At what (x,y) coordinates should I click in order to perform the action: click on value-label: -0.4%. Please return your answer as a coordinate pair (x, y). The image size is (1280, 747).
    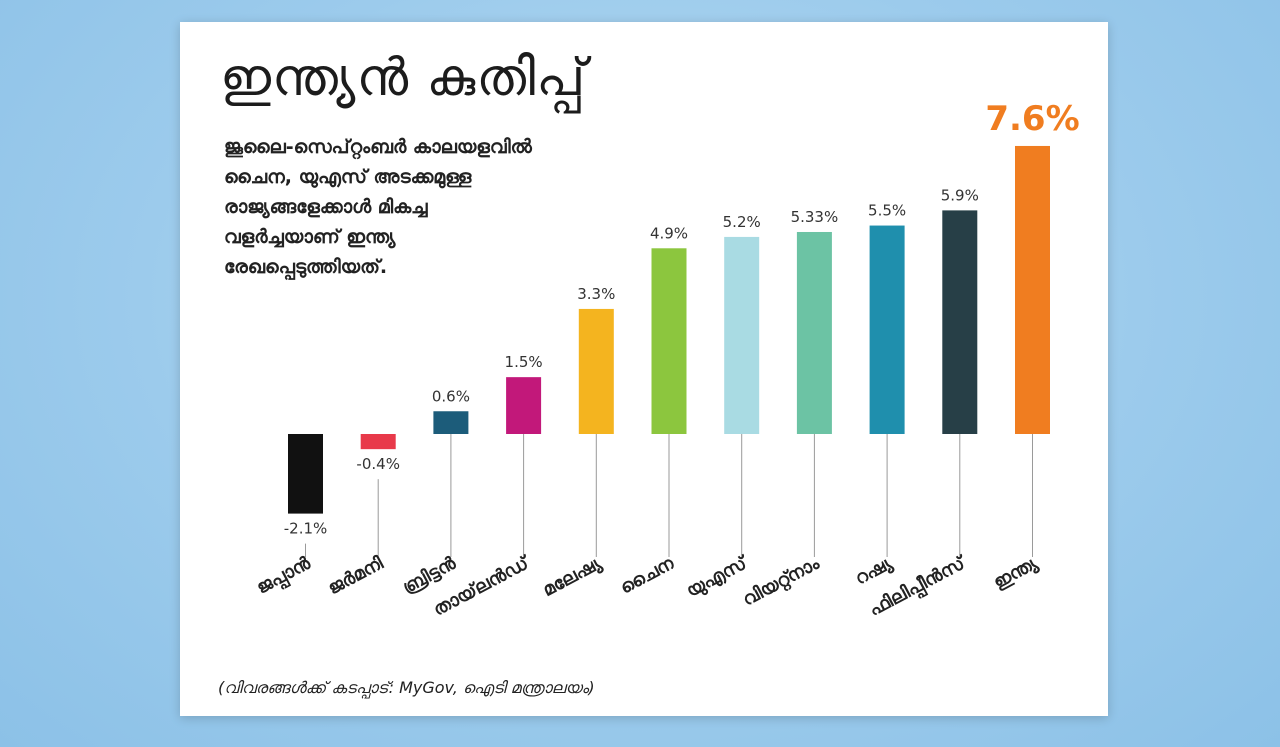
    Looking at the image, I should click on (378, 464).